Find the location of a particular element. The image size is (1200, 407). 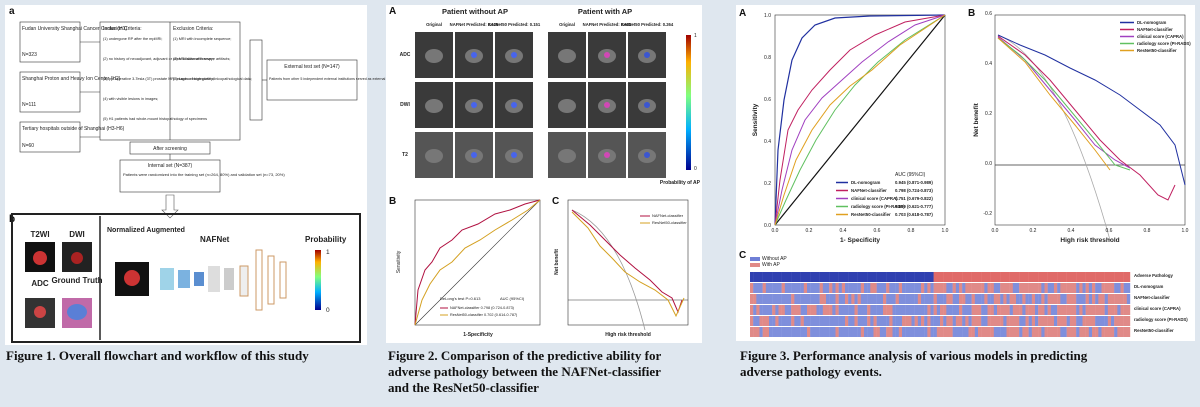

colorbar is located at coordinates (688, 102).